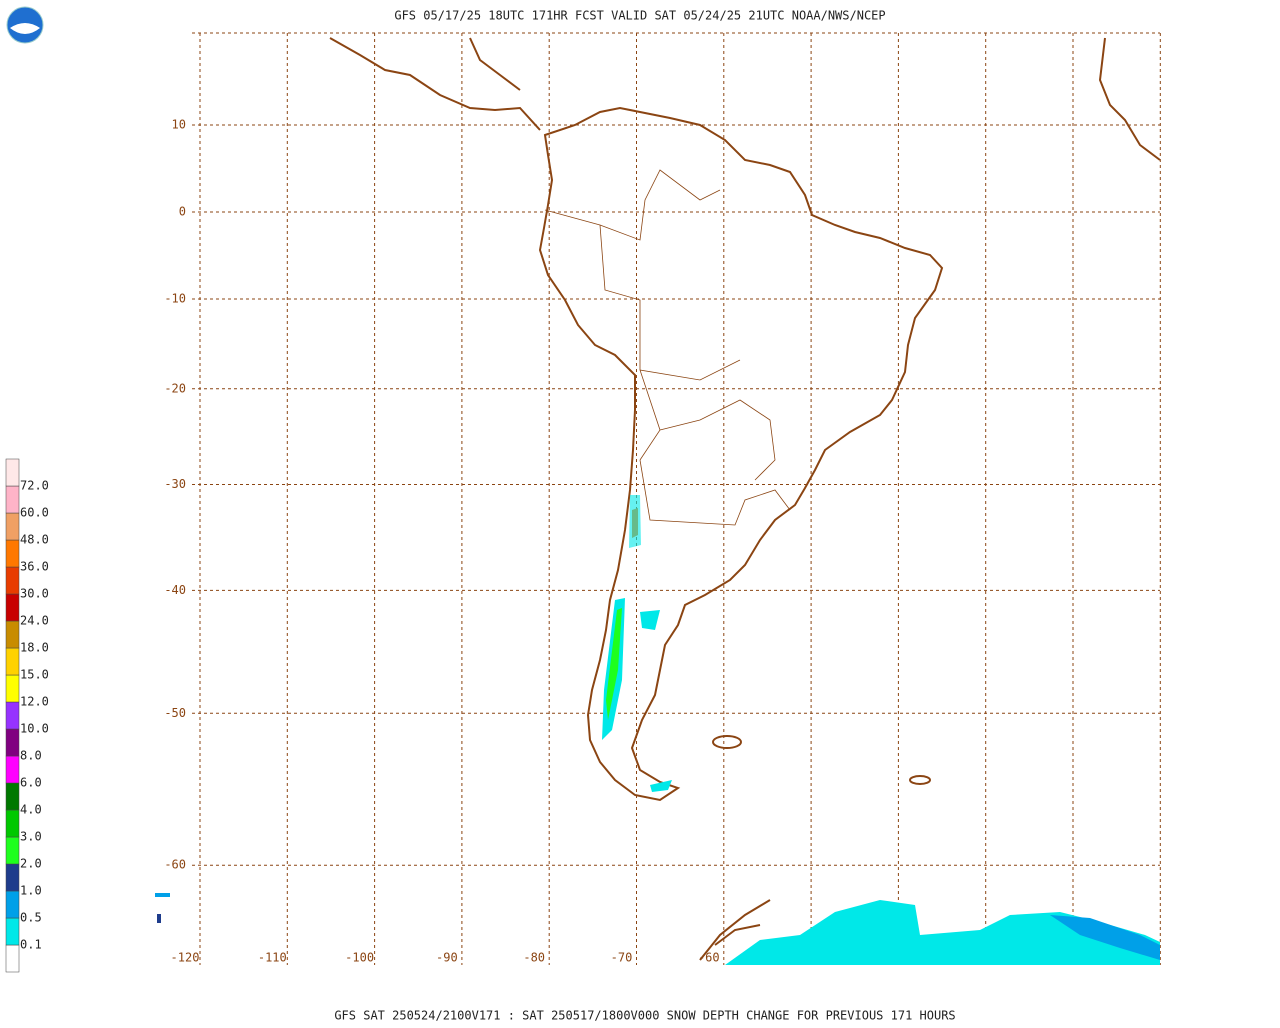 The width and height of the screenshot is (1280, 1028). Describe the element at coordinates (175, 484) in the screenshot. I see `lat-label: -30` at that location.